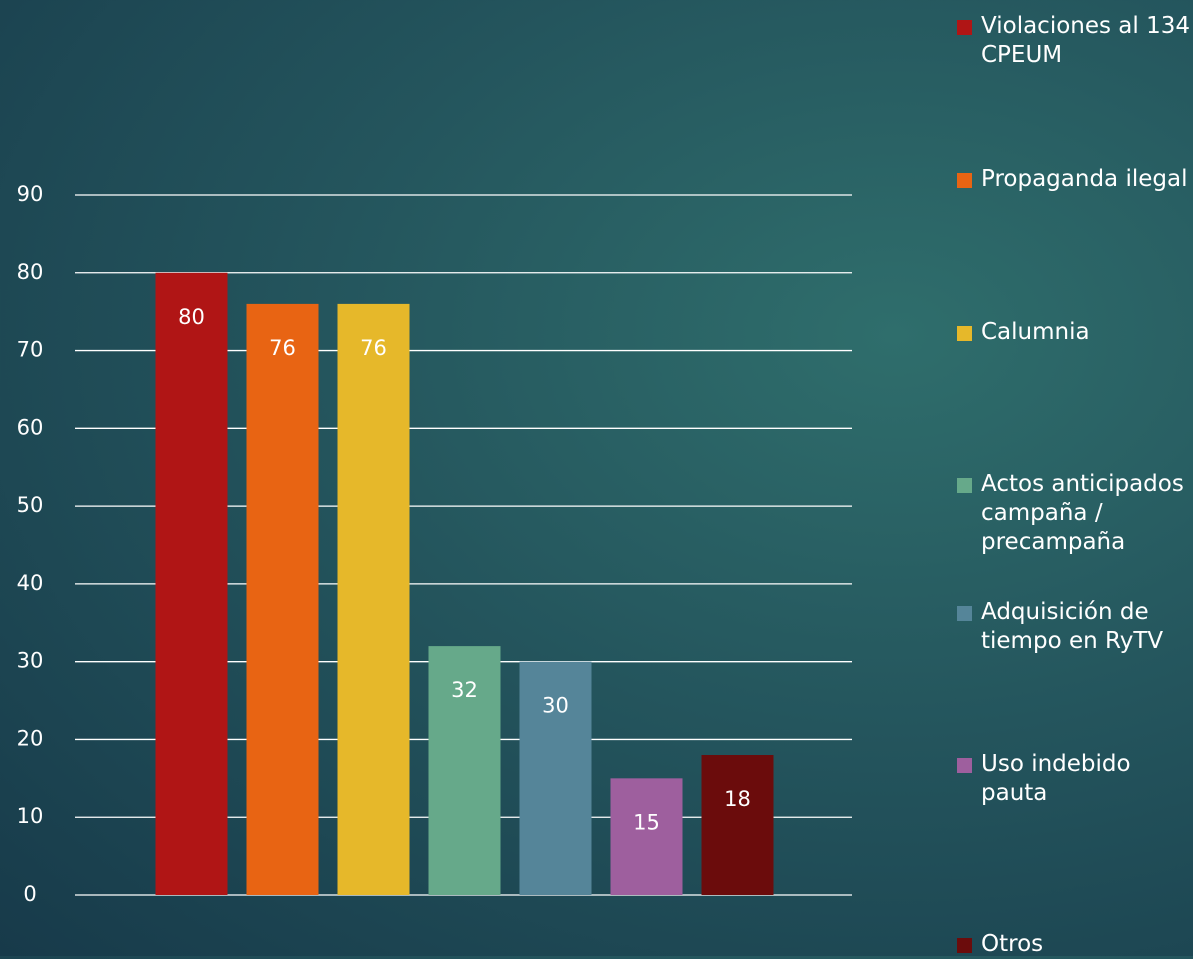 Image resolution: width=1193 pixels, height=959 pixels. I want to click on y-tick-label: 70, so click(30, 350).